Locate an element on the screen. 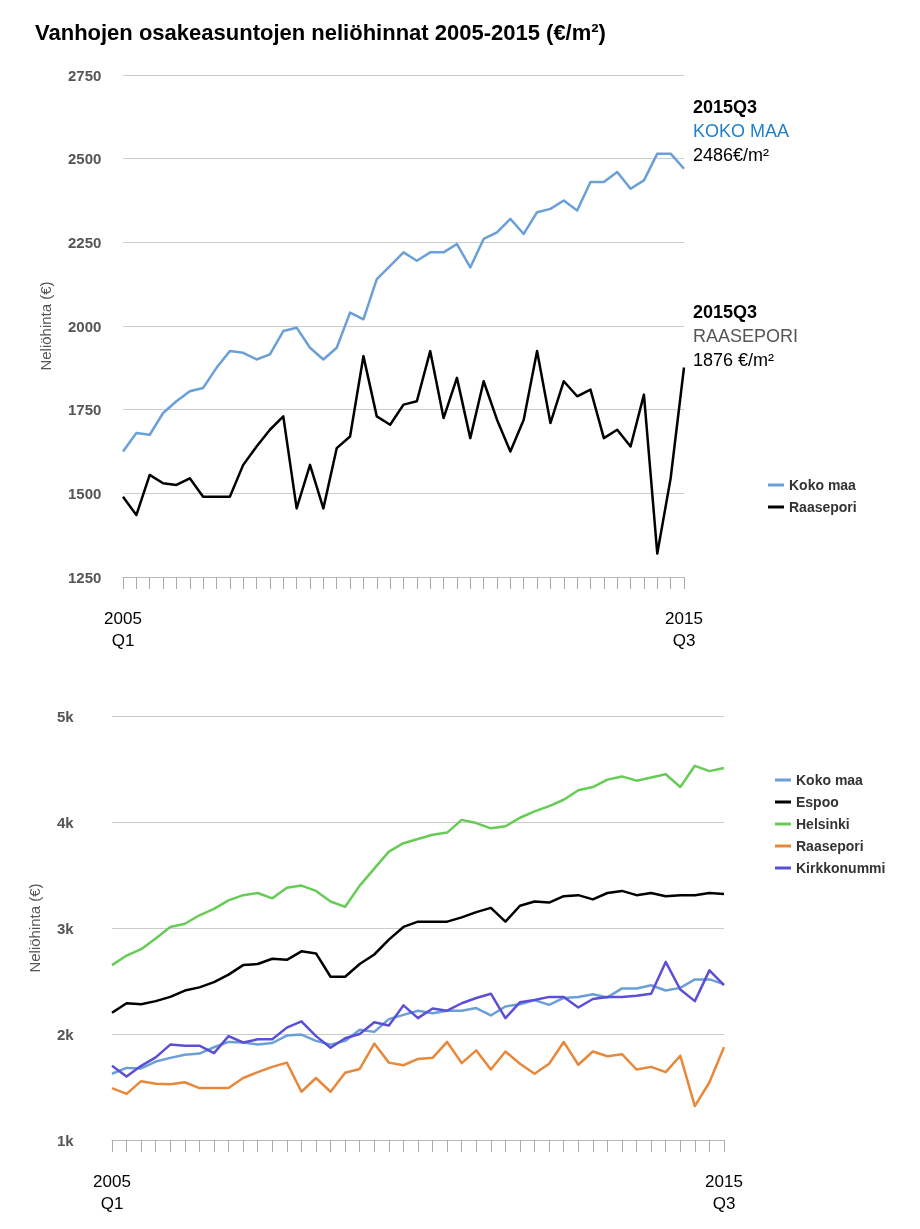 This screenshot has width=920, height=1229. y-tick-label: 1k is located at coordinates (66, 1140).